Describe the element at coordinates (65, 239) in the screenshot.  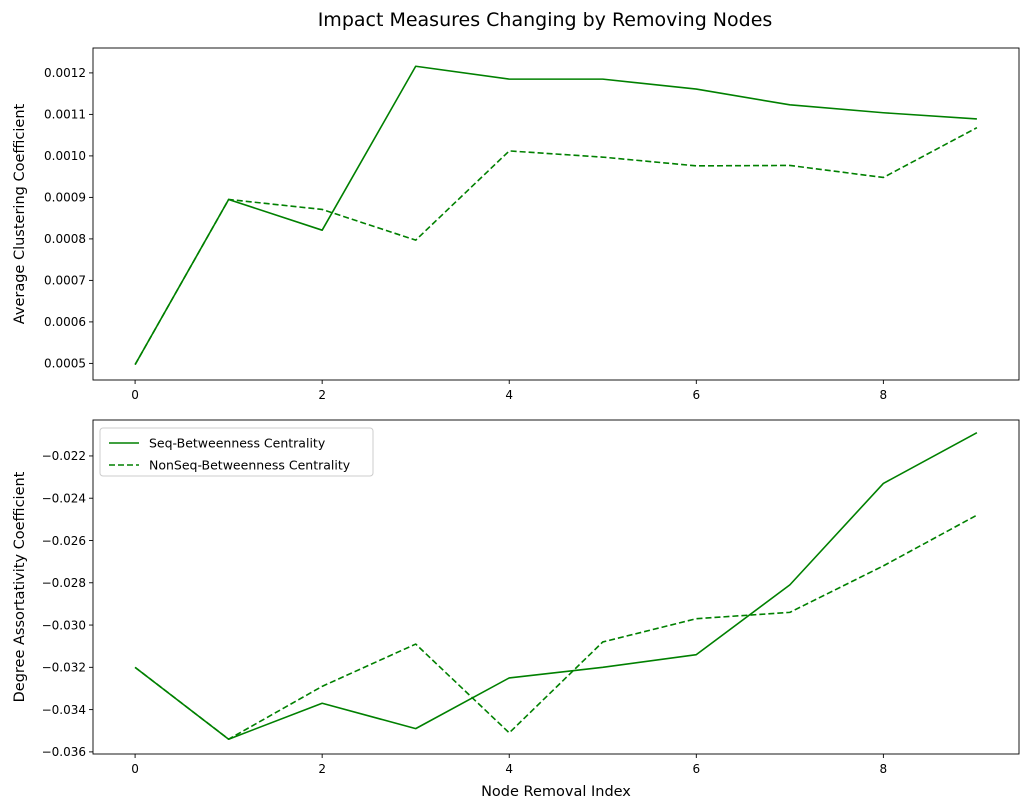
I see `clustering-ytick-label: 0.0008` at that location.